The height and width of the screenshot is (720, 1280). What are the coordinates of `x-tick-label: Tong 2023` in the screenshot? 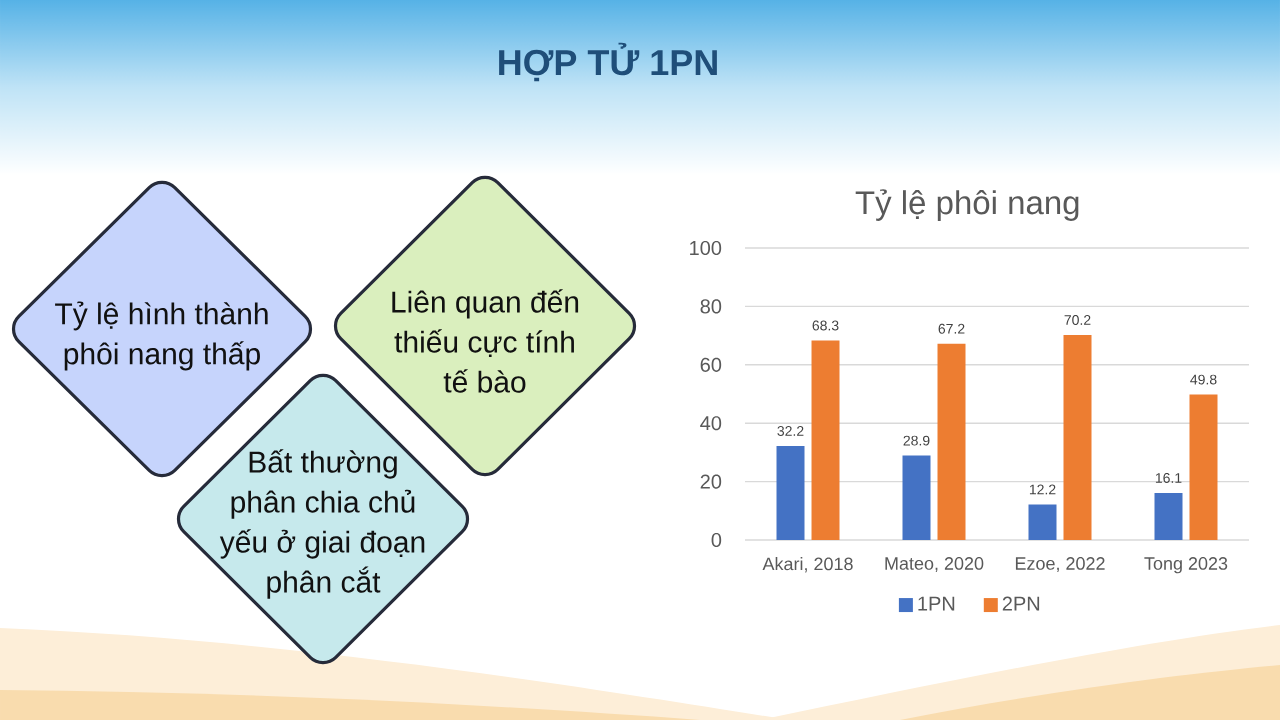 It's located at (1186, 565).